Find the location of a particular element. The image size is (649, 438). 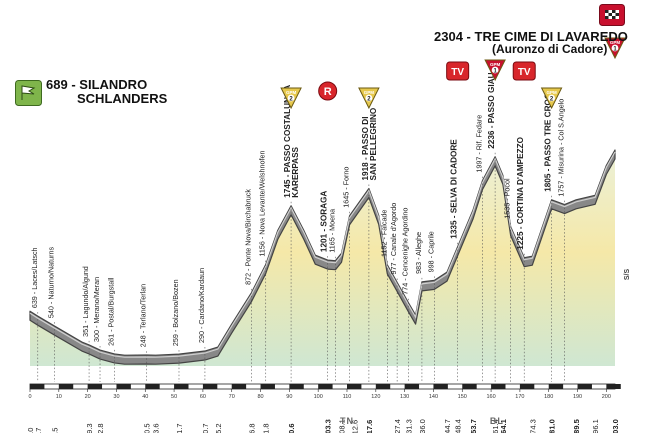

place-label: 983 - Alleghe is located at coordinates (418, 253).